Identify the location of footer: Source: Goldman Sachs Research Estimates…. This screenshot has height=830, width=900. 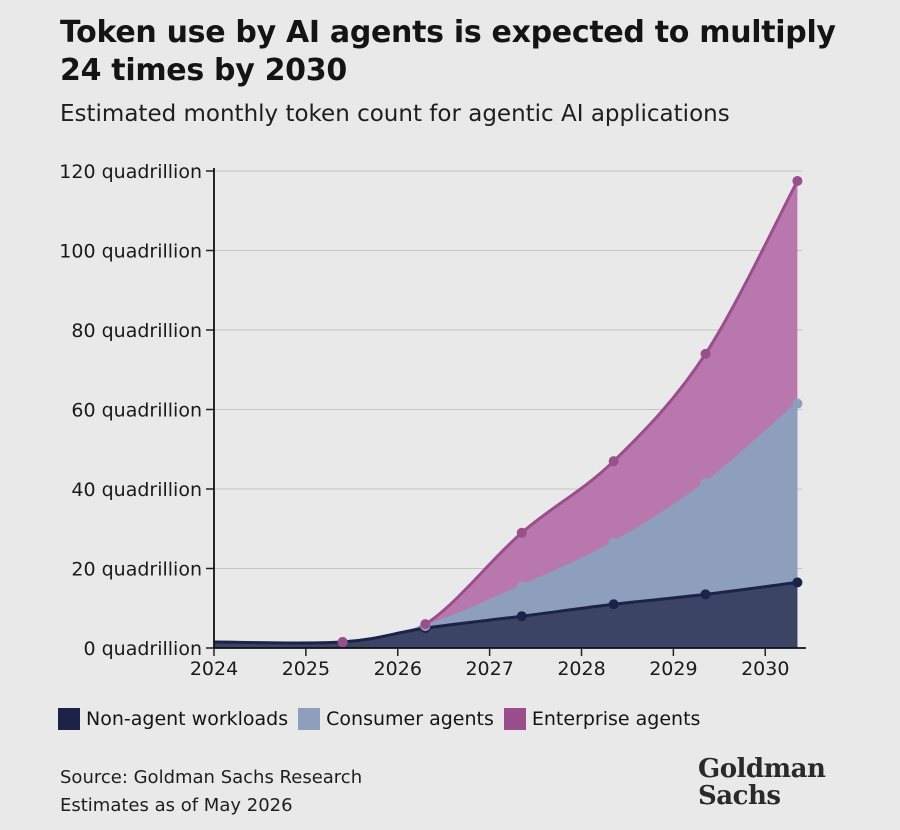
(211, 792).